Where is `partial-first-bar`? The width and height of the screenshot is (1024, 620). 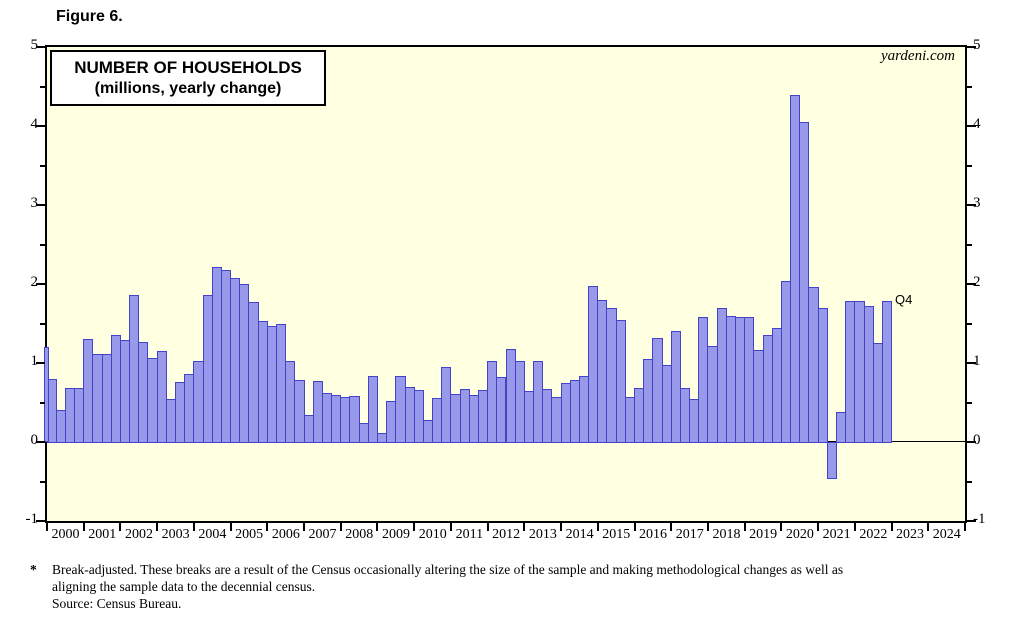 partial-first-bar is located at coordinates (46, 394).